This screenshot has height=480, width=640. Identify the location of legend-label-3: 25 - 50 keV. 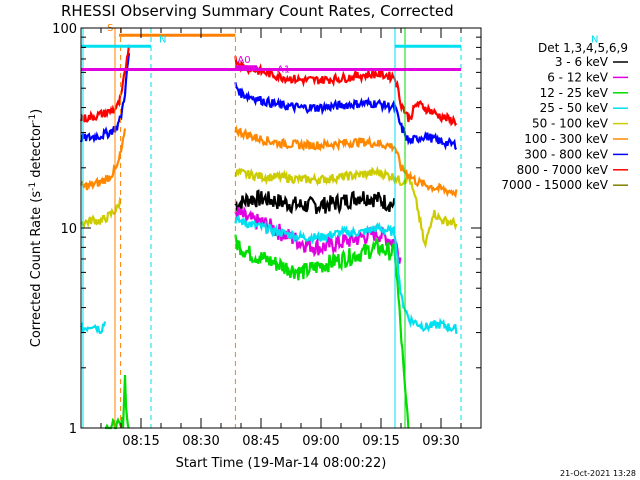
(574, 108).